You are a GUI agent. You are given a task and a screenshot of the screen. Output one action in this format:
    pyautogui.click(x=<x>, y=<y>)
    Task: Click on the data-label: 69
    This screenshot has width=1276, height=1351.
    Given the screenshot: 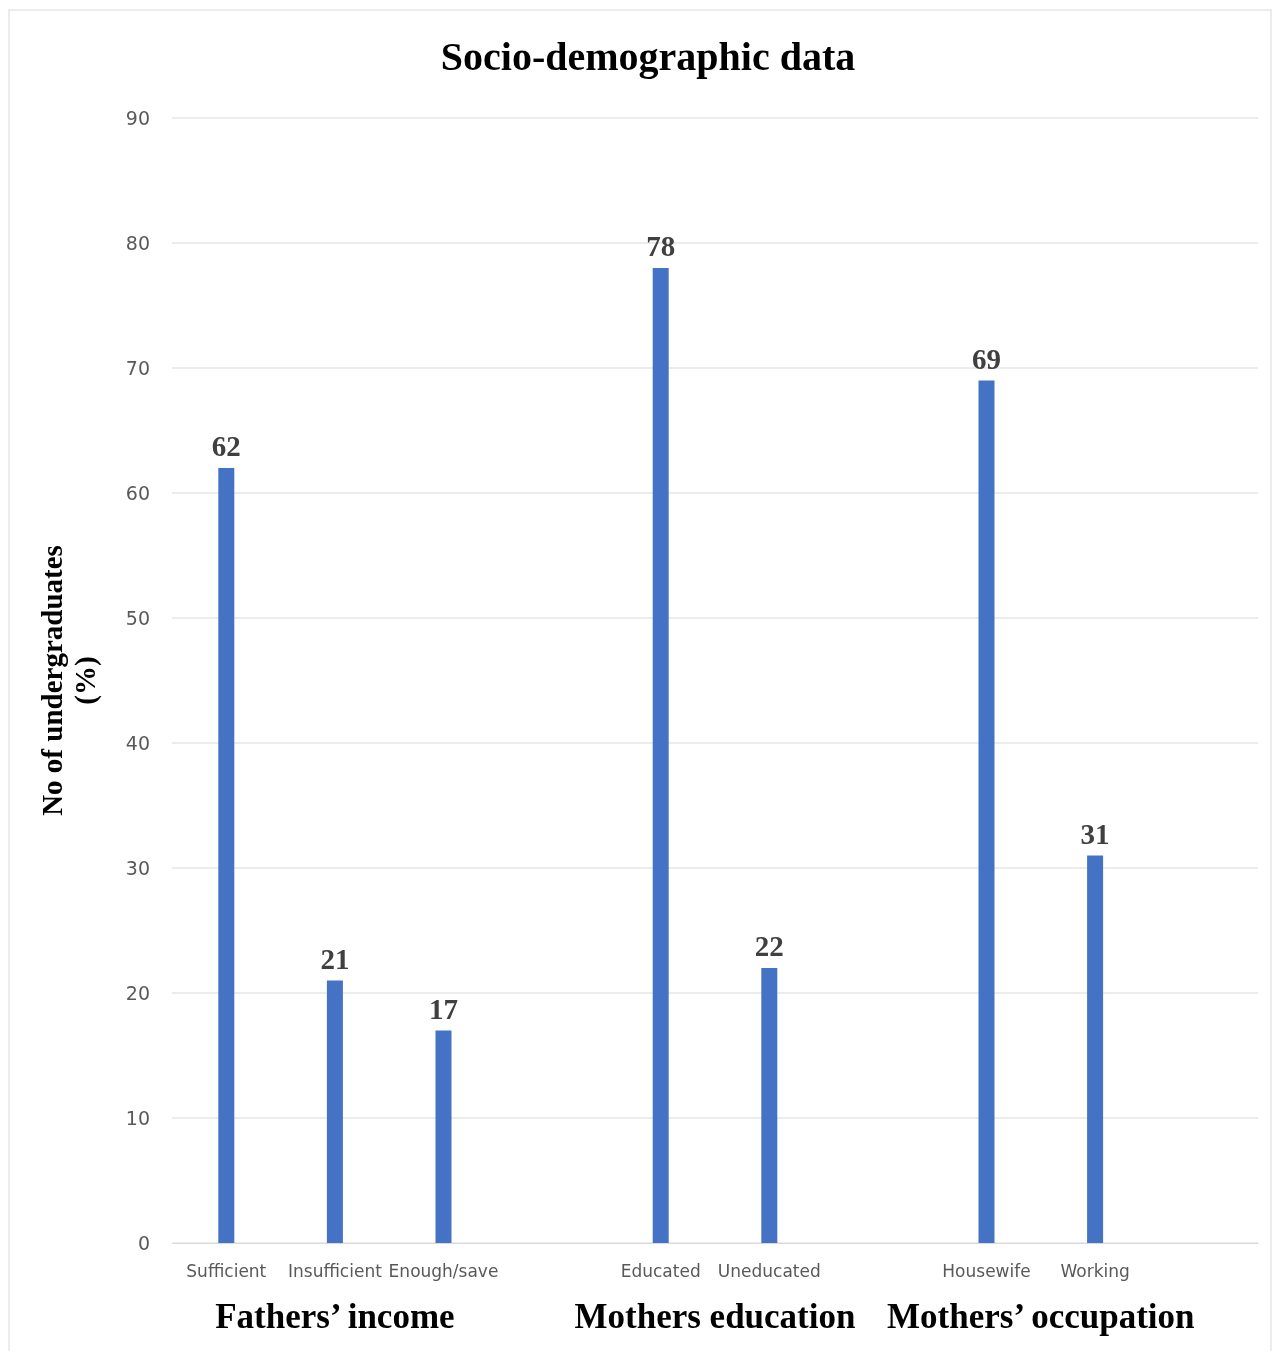 What is the action you would take?
    pyautogui.click(x=986, y=358)
    